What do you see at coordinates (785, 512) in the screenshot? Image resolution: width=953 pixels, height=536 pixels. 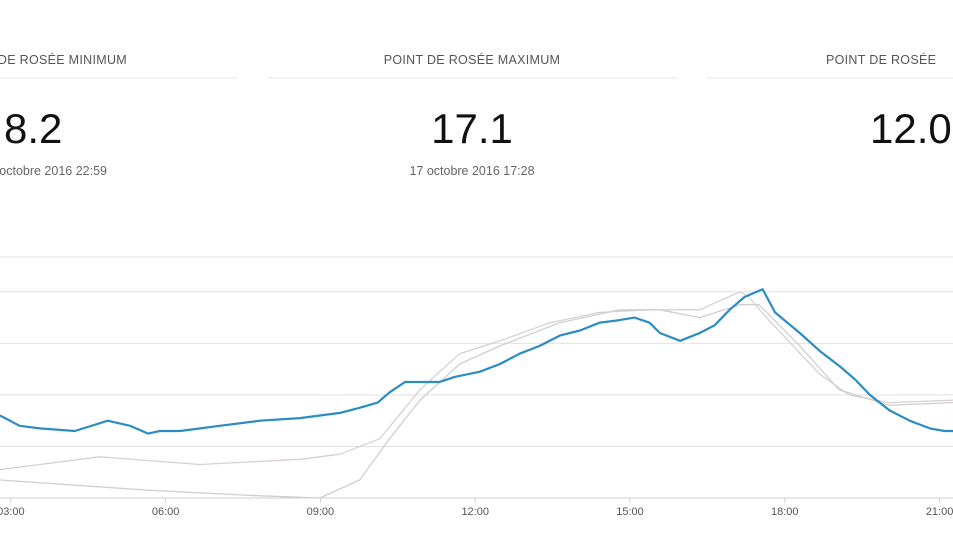 I see `x-tick-label: 18:00` at bounding box center [785, 512].